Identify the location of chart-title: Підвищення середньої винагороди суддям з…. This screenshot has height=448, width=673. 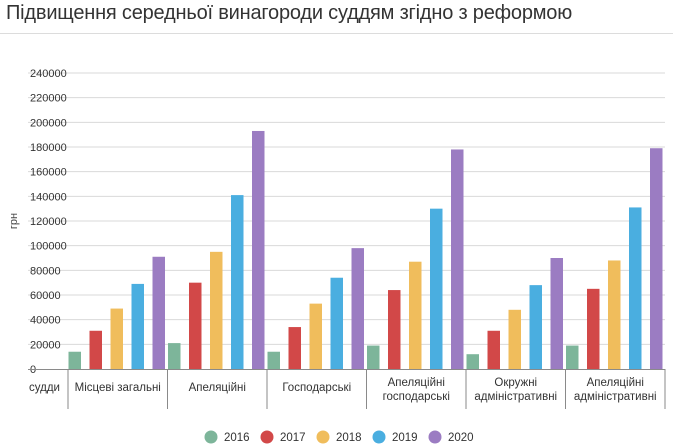
(289, 13).